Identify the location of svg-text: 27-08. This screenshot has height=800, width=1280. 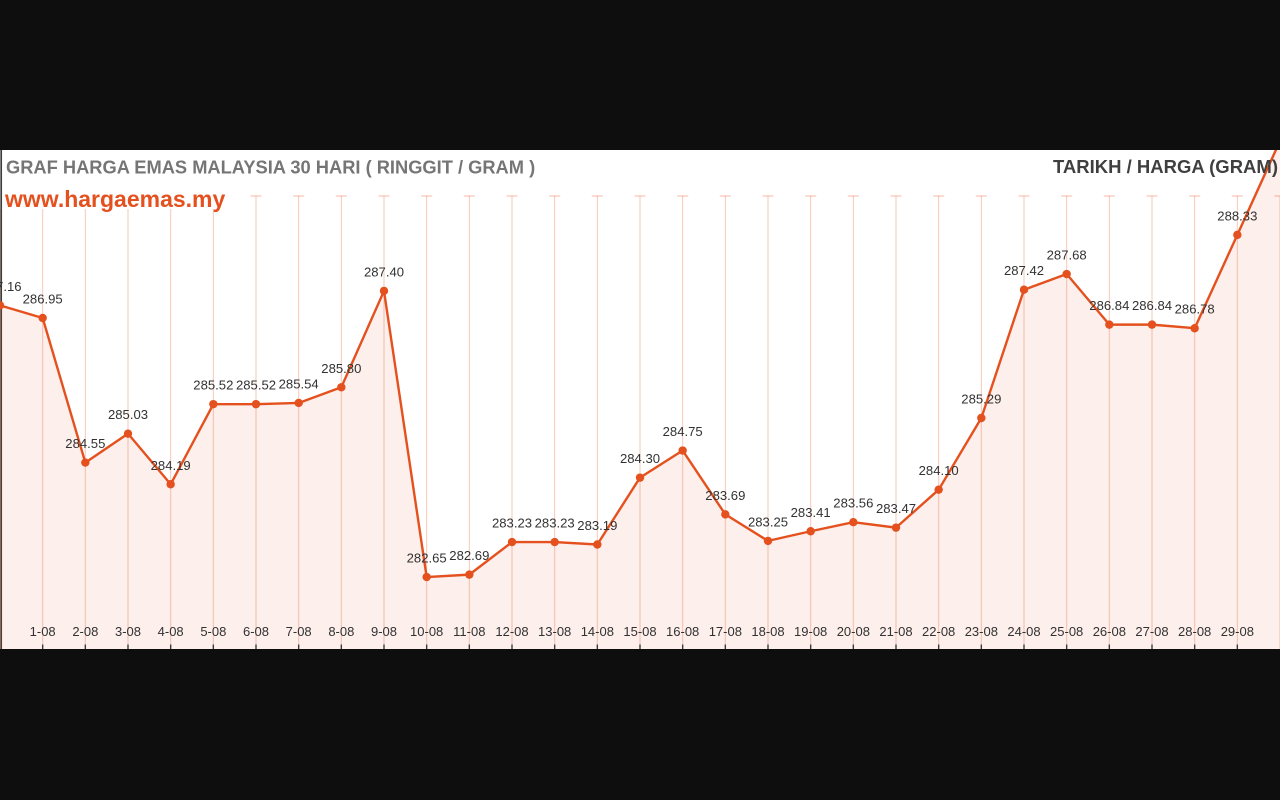
(1151, 631).